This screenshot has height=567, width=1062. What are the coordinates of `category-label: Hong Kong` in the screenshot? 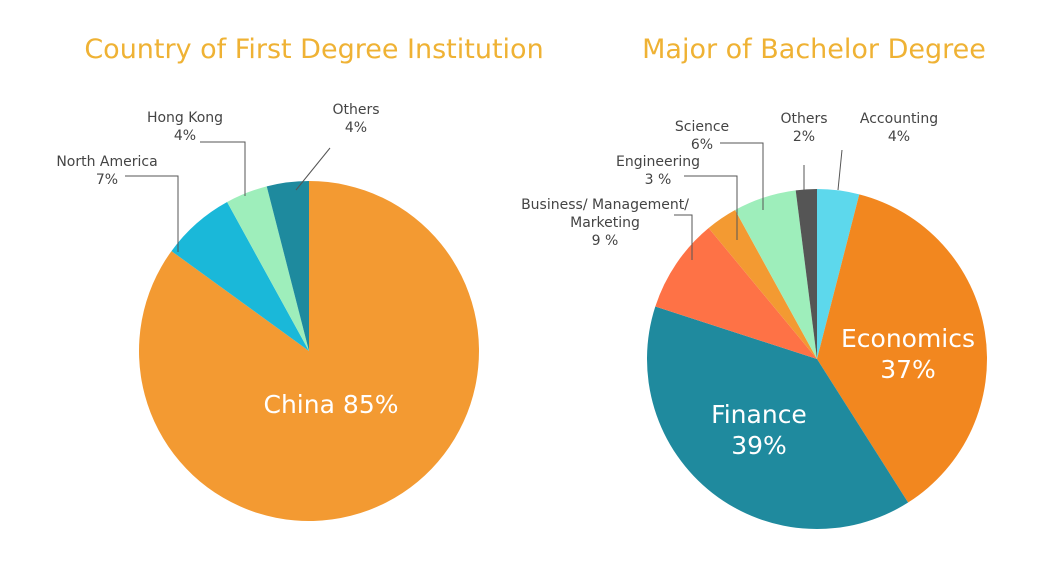 It's located at (185, 118).